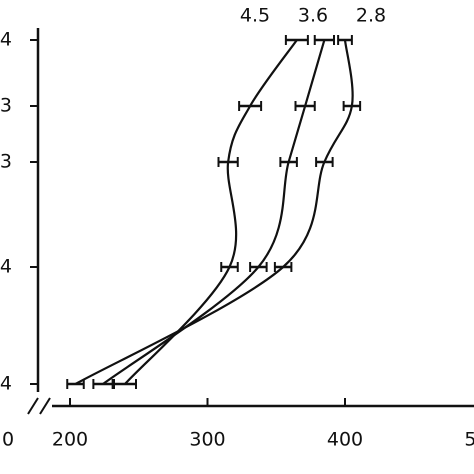 This screenshot has height=474, width=474. I want to click on legend-label: 4.5, so click(255, 16).